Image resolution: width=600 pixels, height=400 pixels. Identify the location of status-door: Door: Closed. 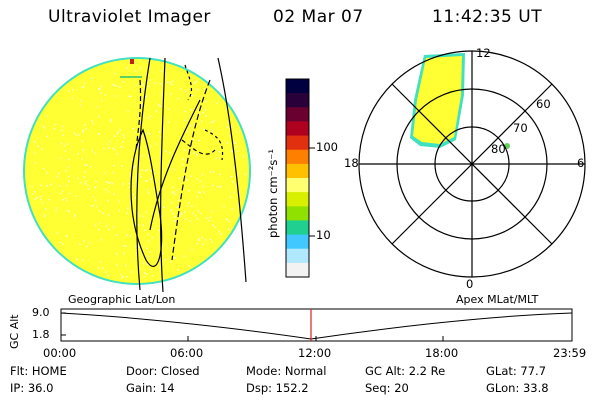
(163, 371).